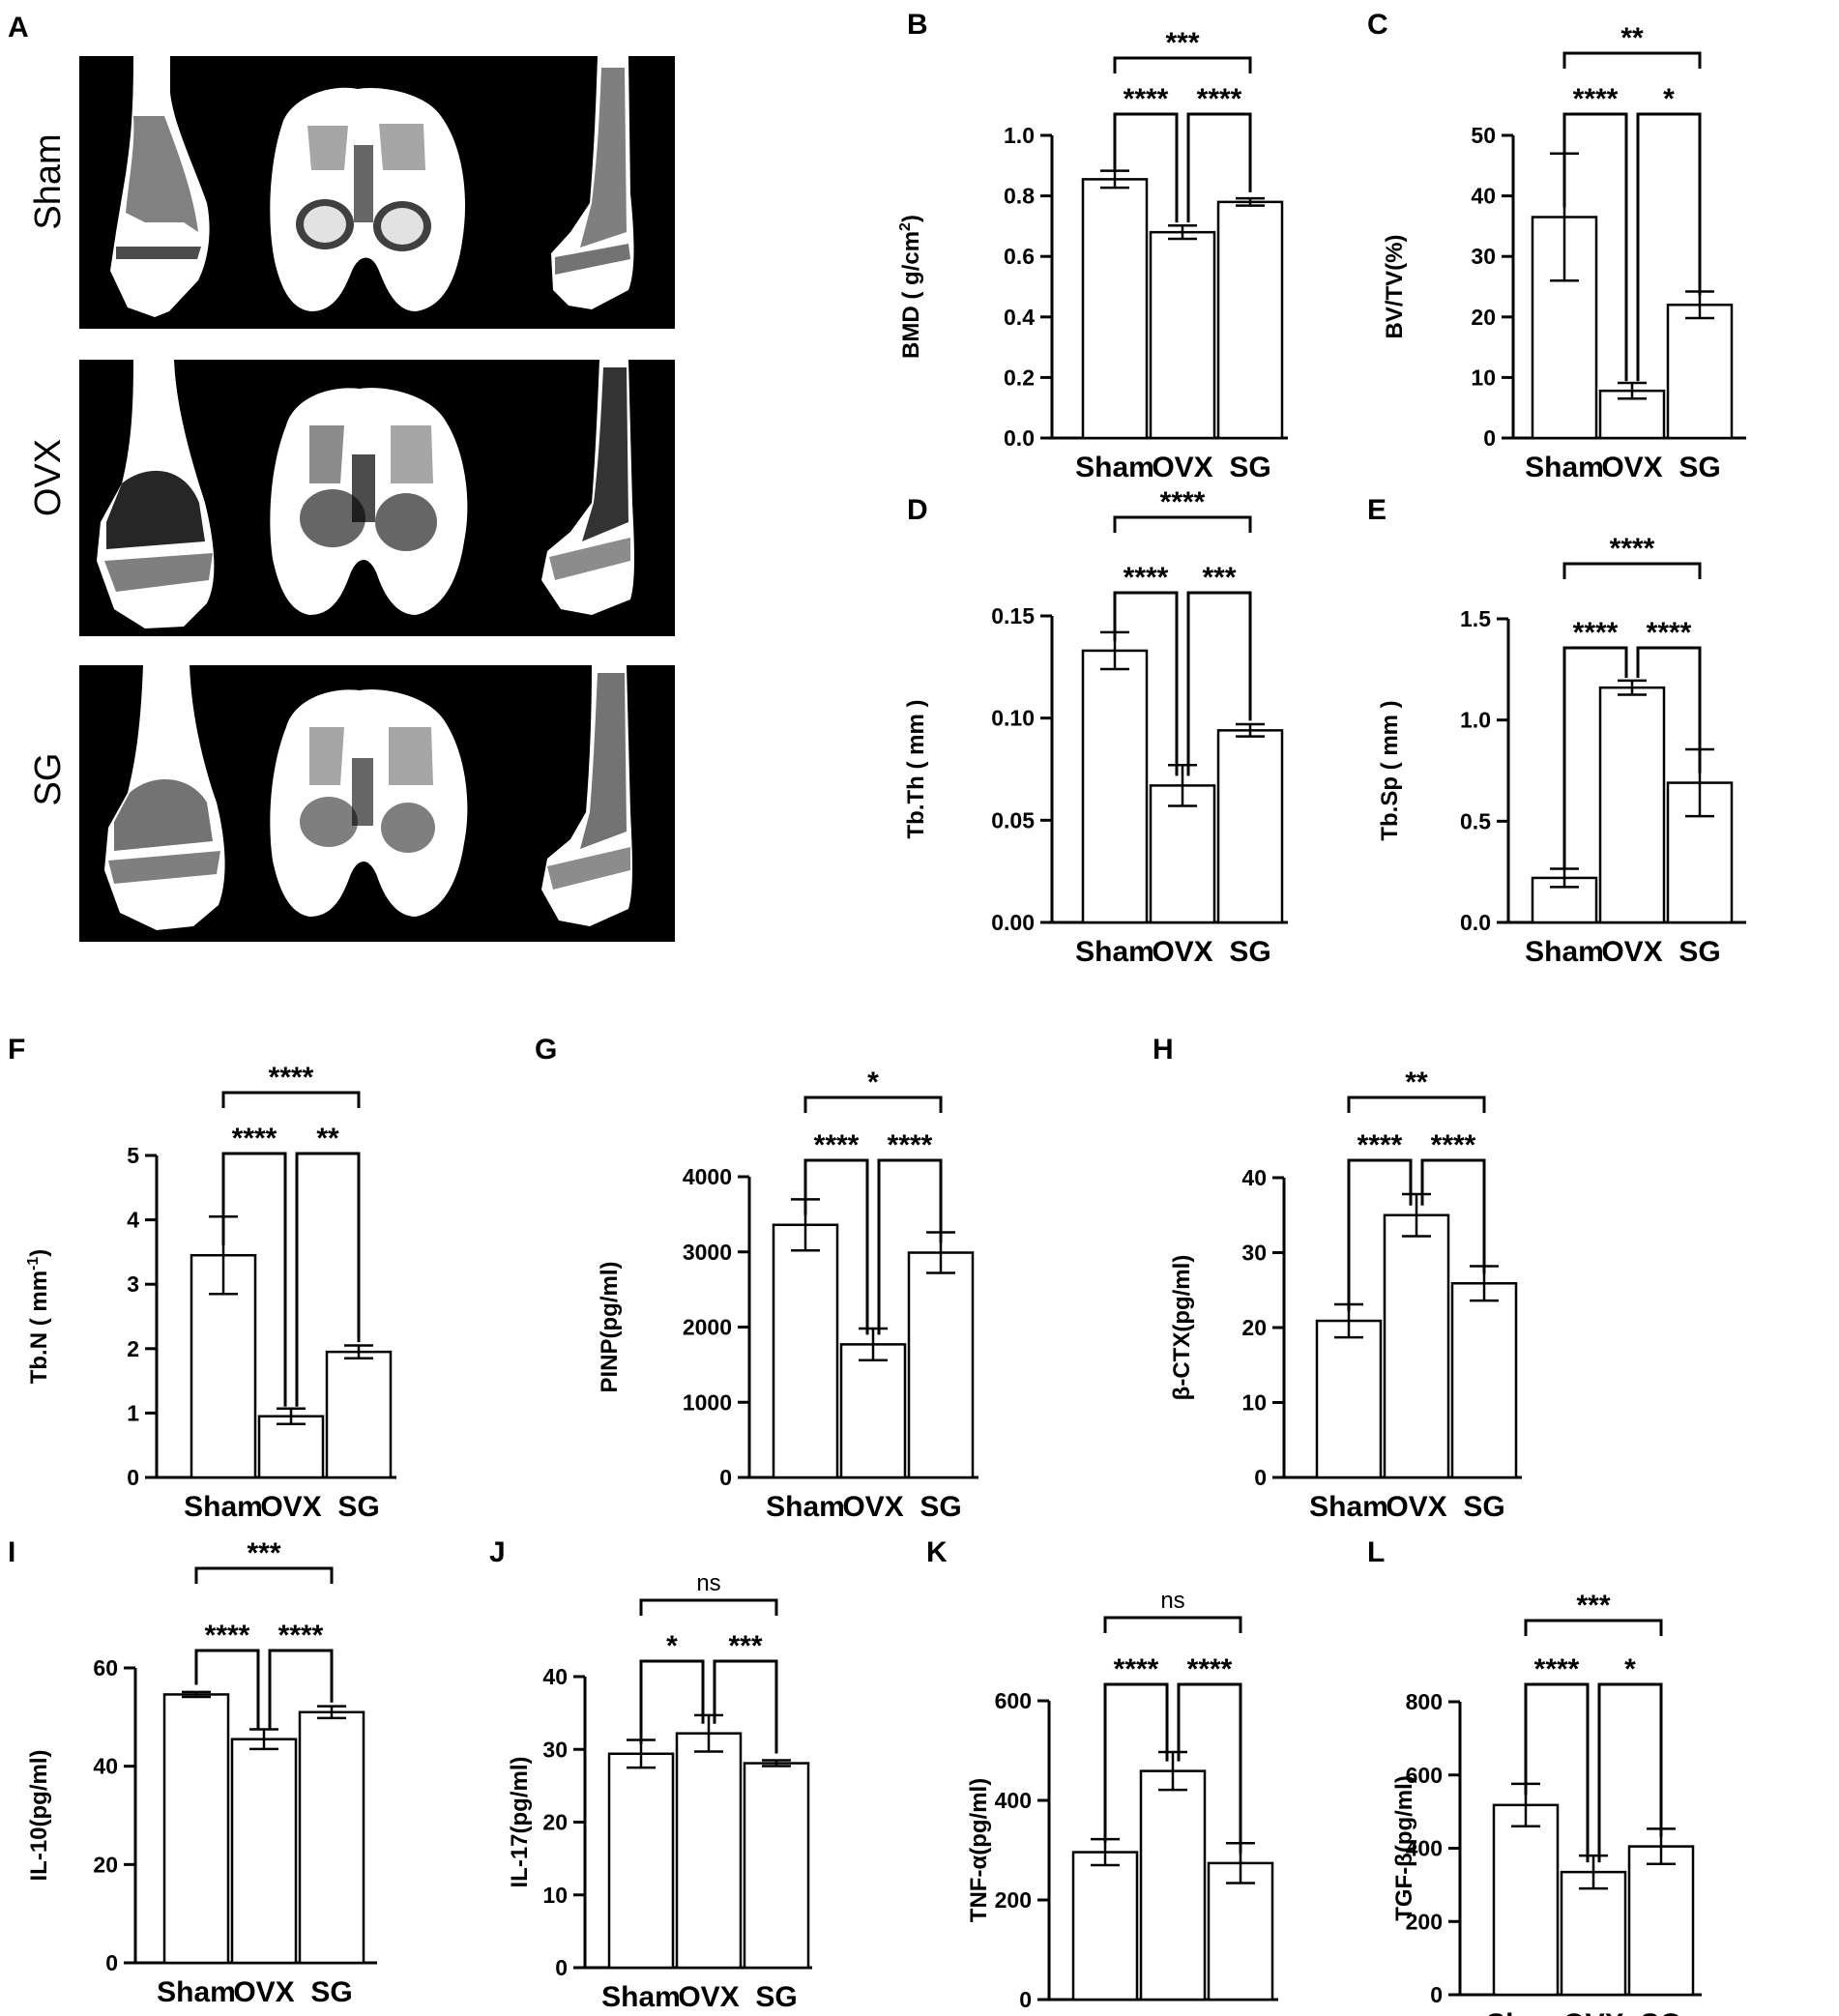 This screenshot has width=1839, height=2016. What do you see at coordinates (1631, 952) in the screenshot?
I see `panel-e-category-label: OVX` at bounding box center [1631, 952].